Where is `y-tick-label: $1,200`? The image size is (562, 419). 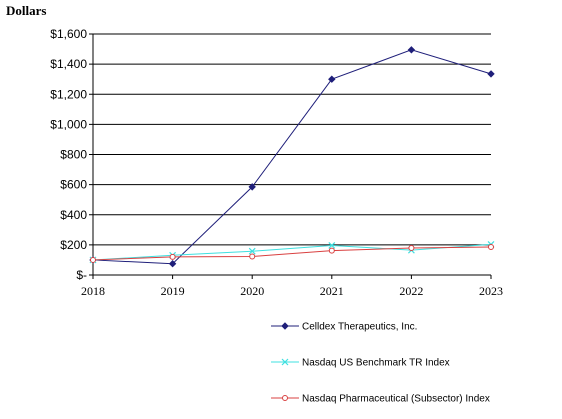 y-tick-label: $1,200 is located at coordinates (68, 94).